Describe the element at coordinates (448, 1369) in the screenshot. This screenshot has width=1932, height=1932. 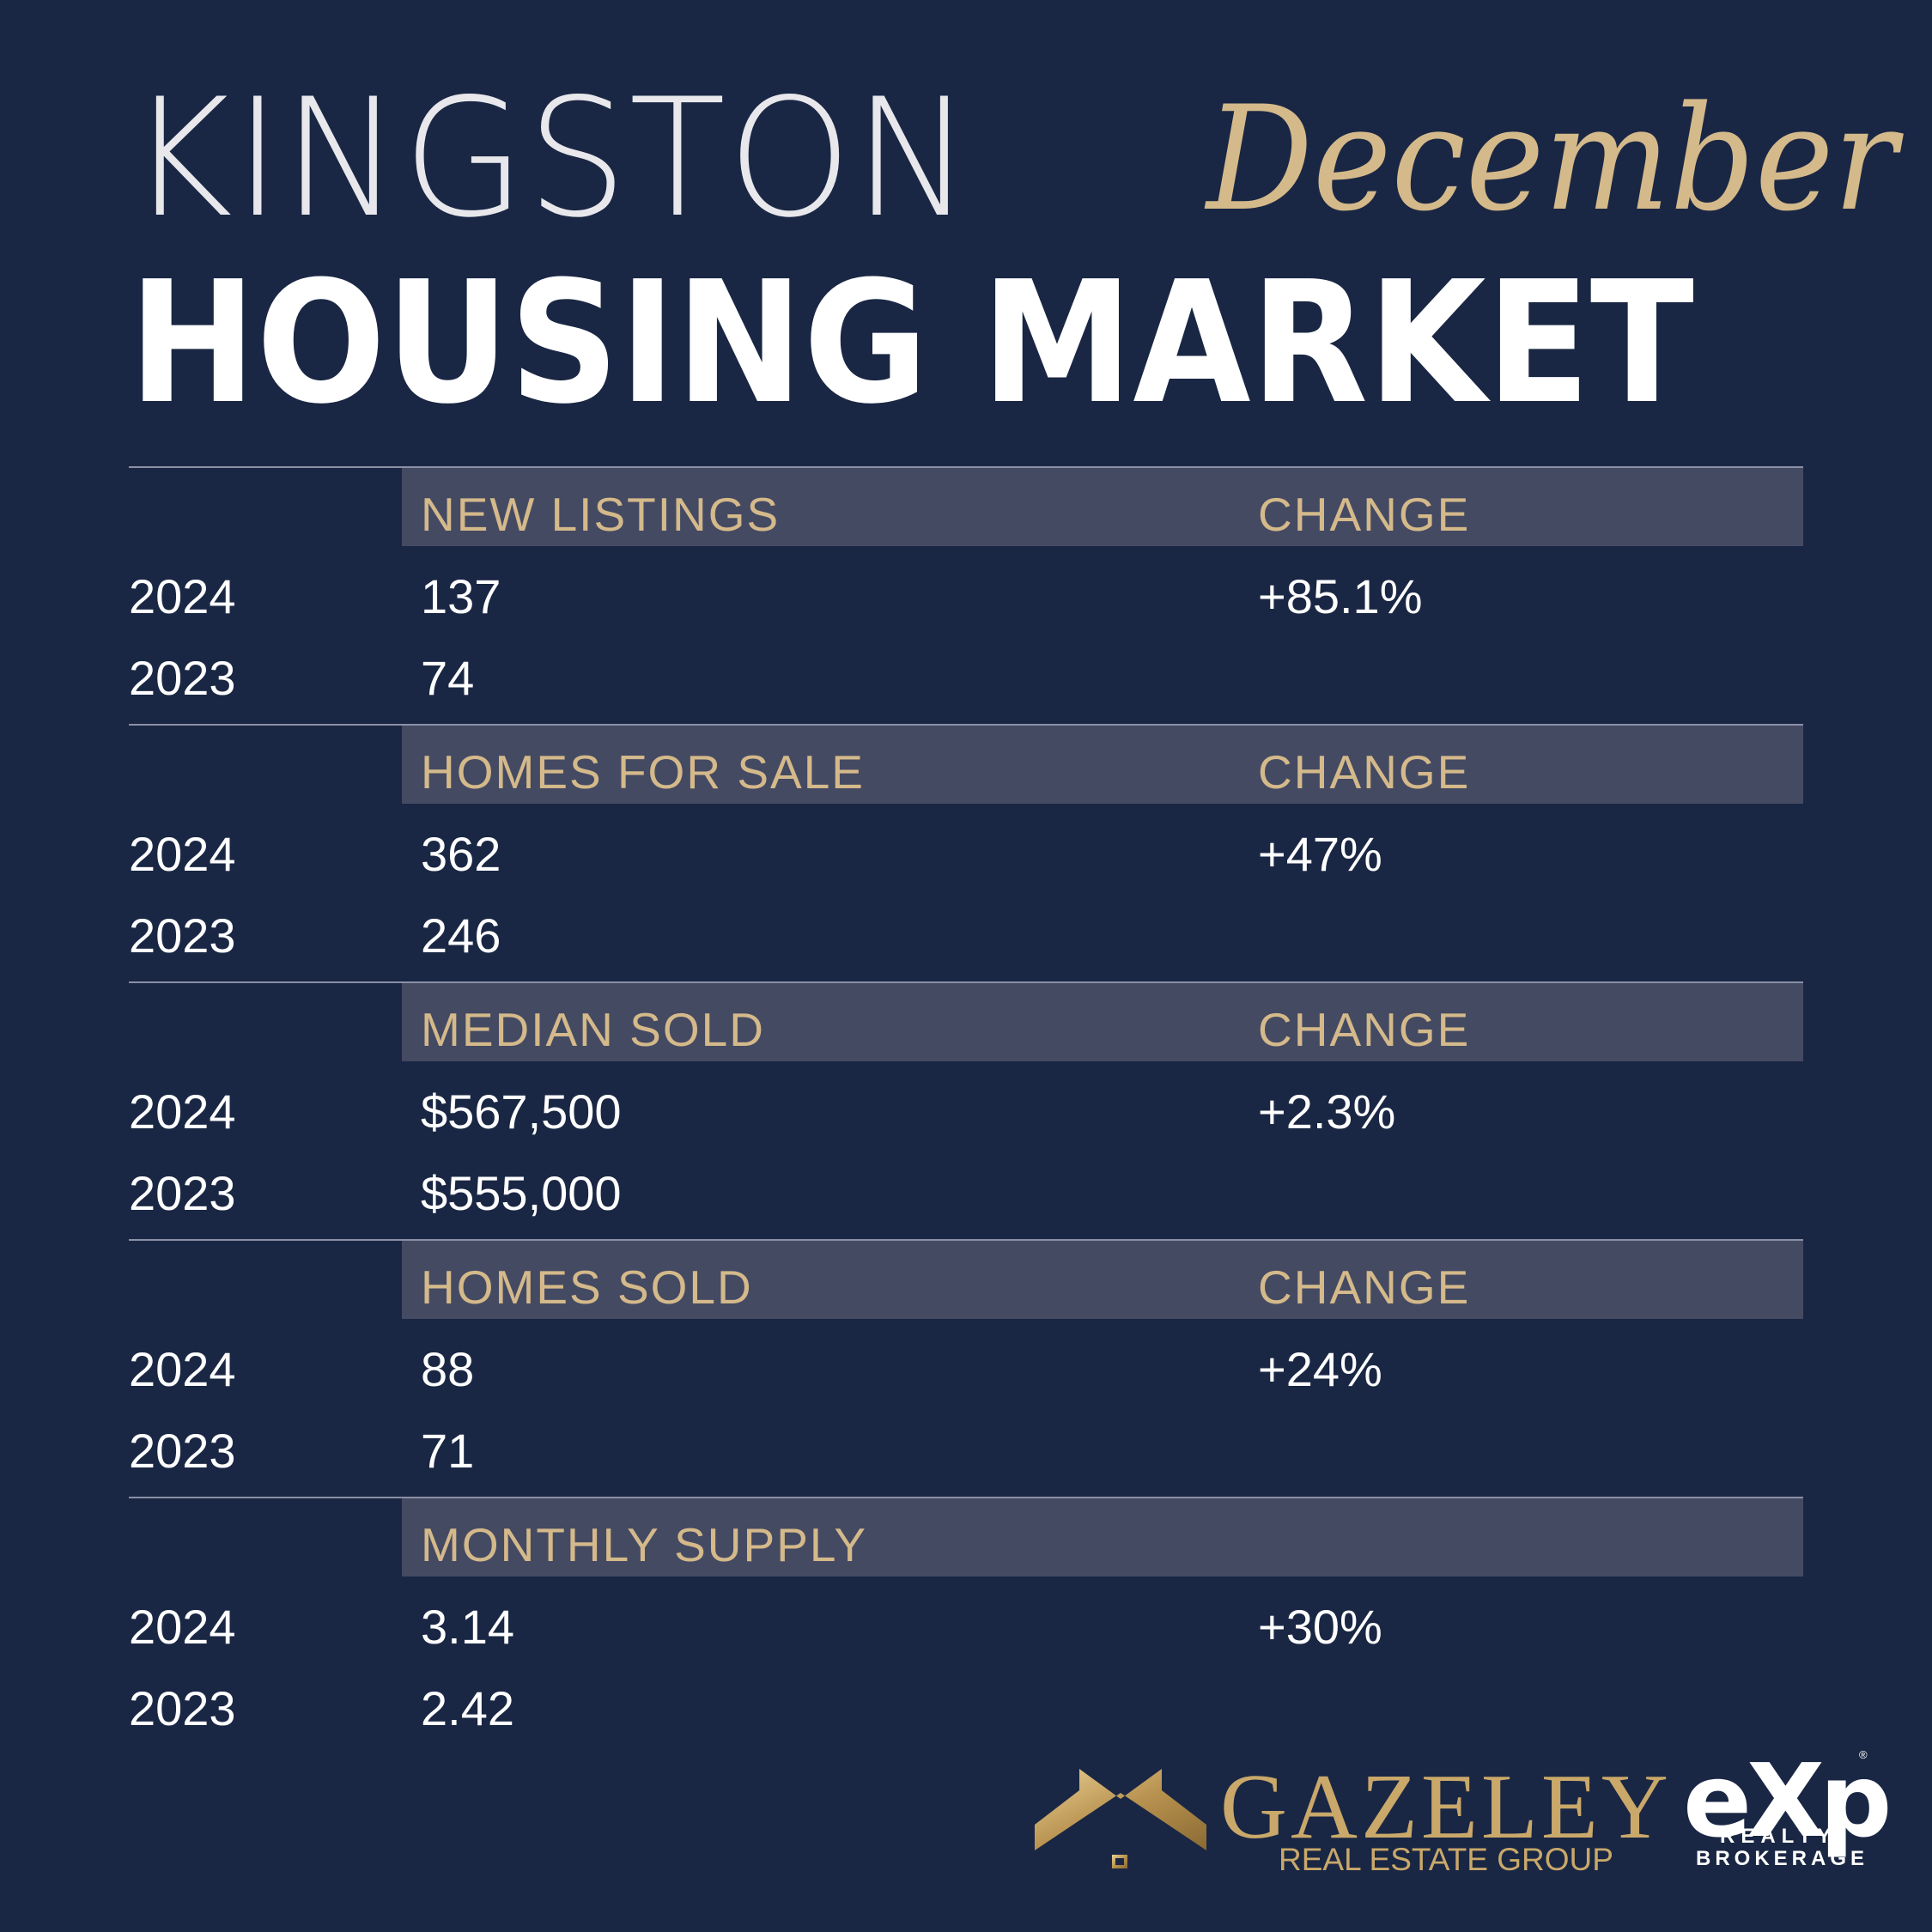
I see `row-value: 88` at that location.